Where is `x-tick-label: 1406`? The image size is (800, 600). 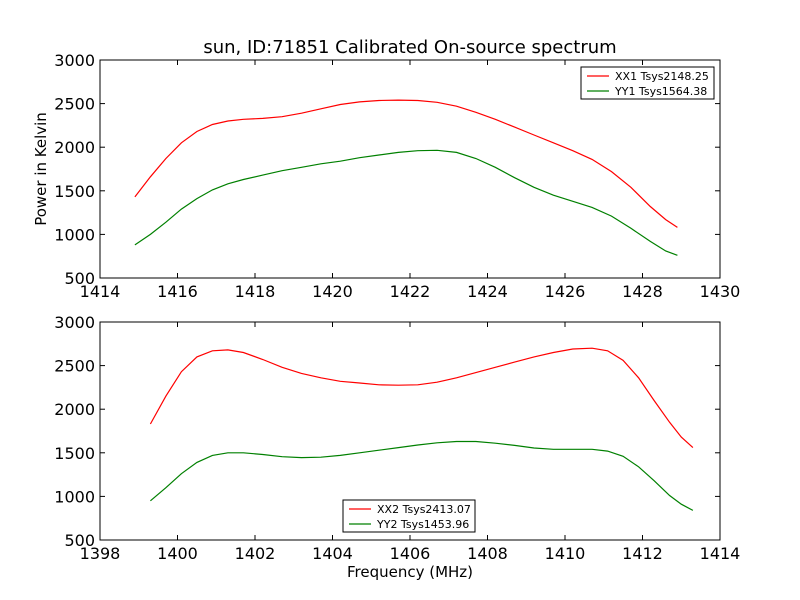 x-tick-label: 1406 is located at coordinates (410, 553).